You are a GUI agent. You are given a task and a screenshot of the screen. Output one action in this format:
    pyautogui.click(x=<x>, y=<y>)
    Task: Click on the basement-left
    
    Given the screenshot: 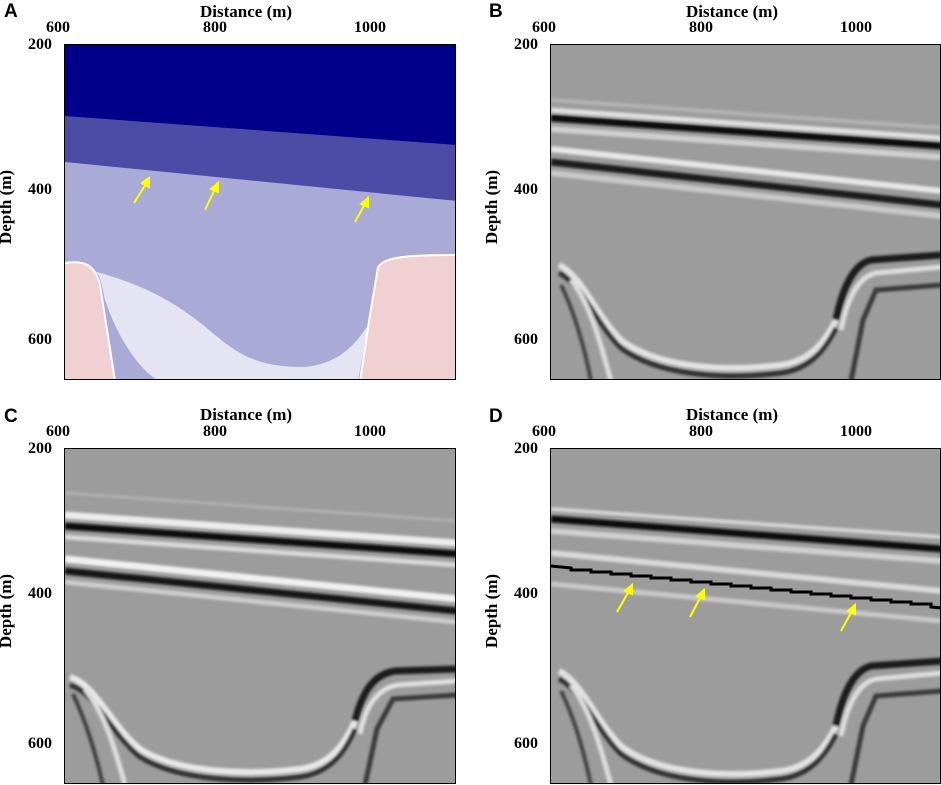 What is the action you would take?
    pyautogui.click(x=90, y=320)
    